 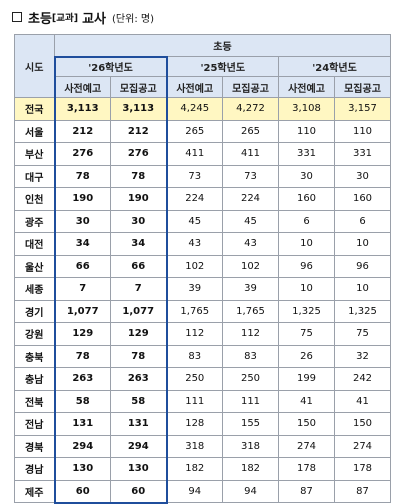 What do you see at coordinates (34, 446) in the screenshot?
I see `region-cell: 경북` at bounding box center [34, 446].